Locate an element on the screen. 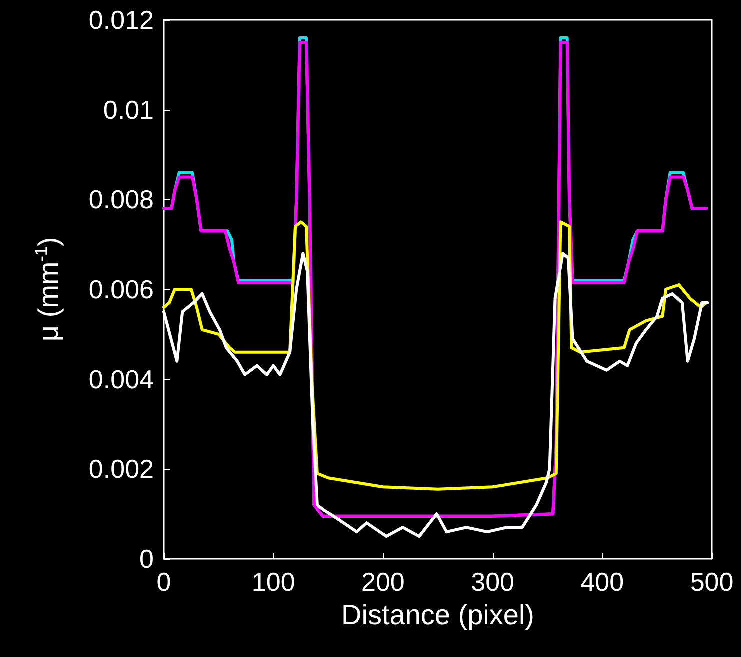 The height and width of the screenshot is (657, 741). y-tick-label: 0.006 is located at coordinates (121, 289).